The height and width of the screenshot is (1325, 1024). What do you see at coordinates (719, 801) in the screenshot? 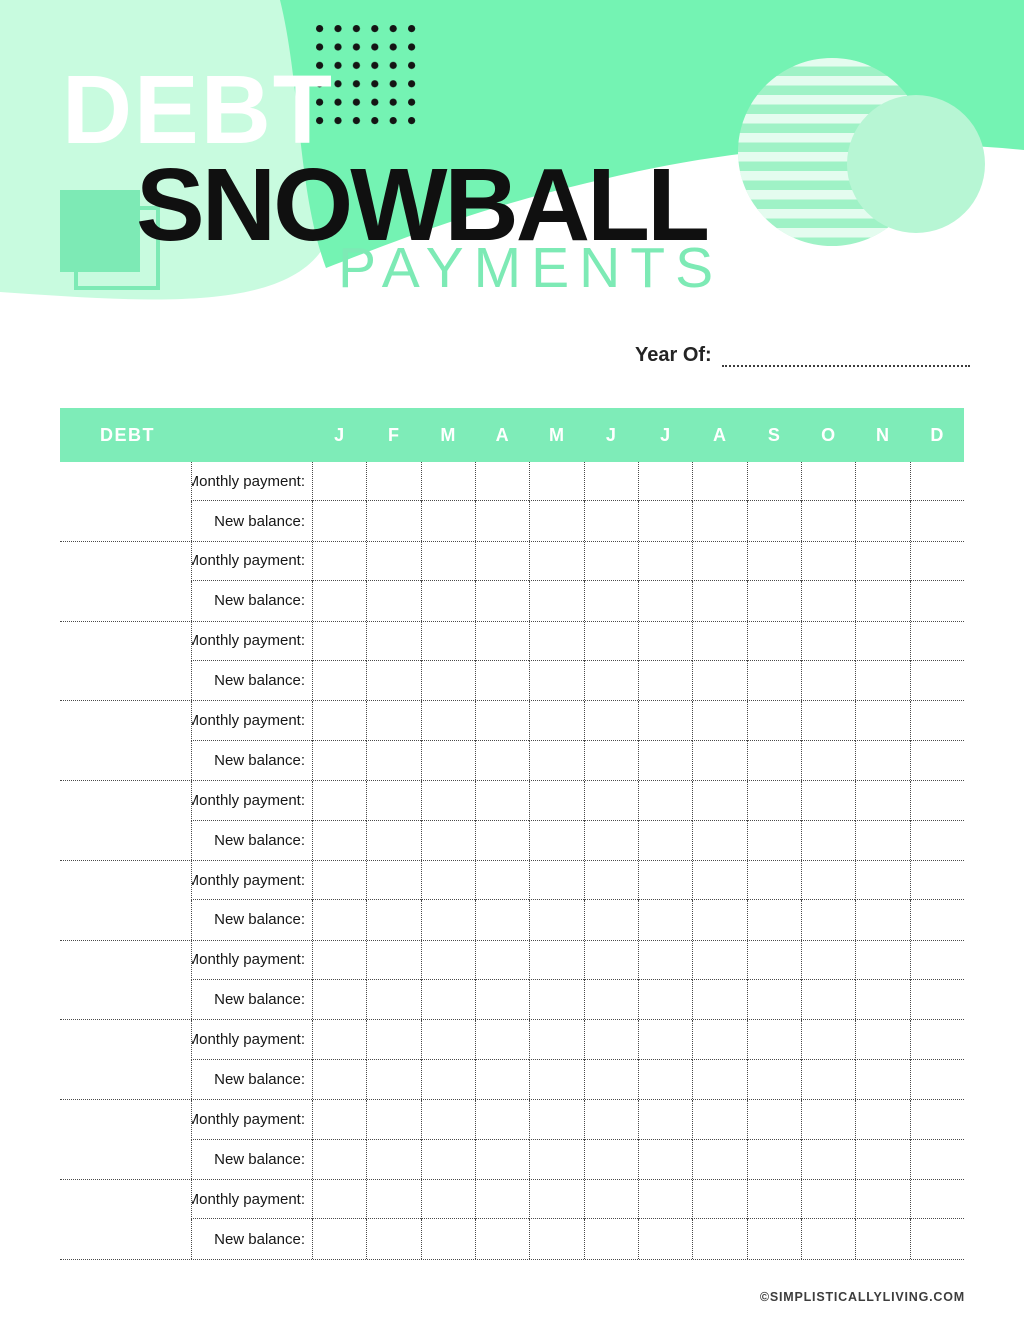
I see `payment-cell-row5-month8` at bounding box center [719, 801].